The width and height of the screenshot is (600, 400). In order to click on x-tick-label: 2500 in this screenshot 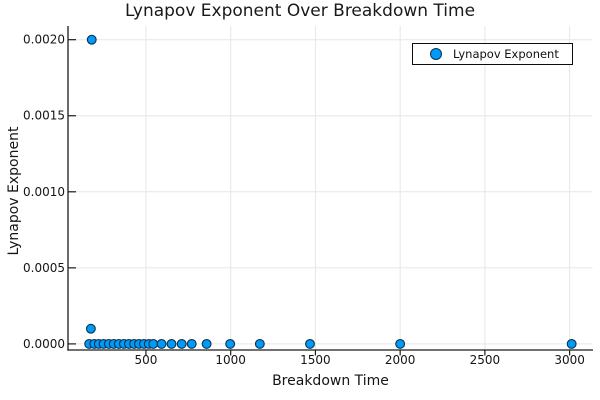, I will do `click(485, 360)`.